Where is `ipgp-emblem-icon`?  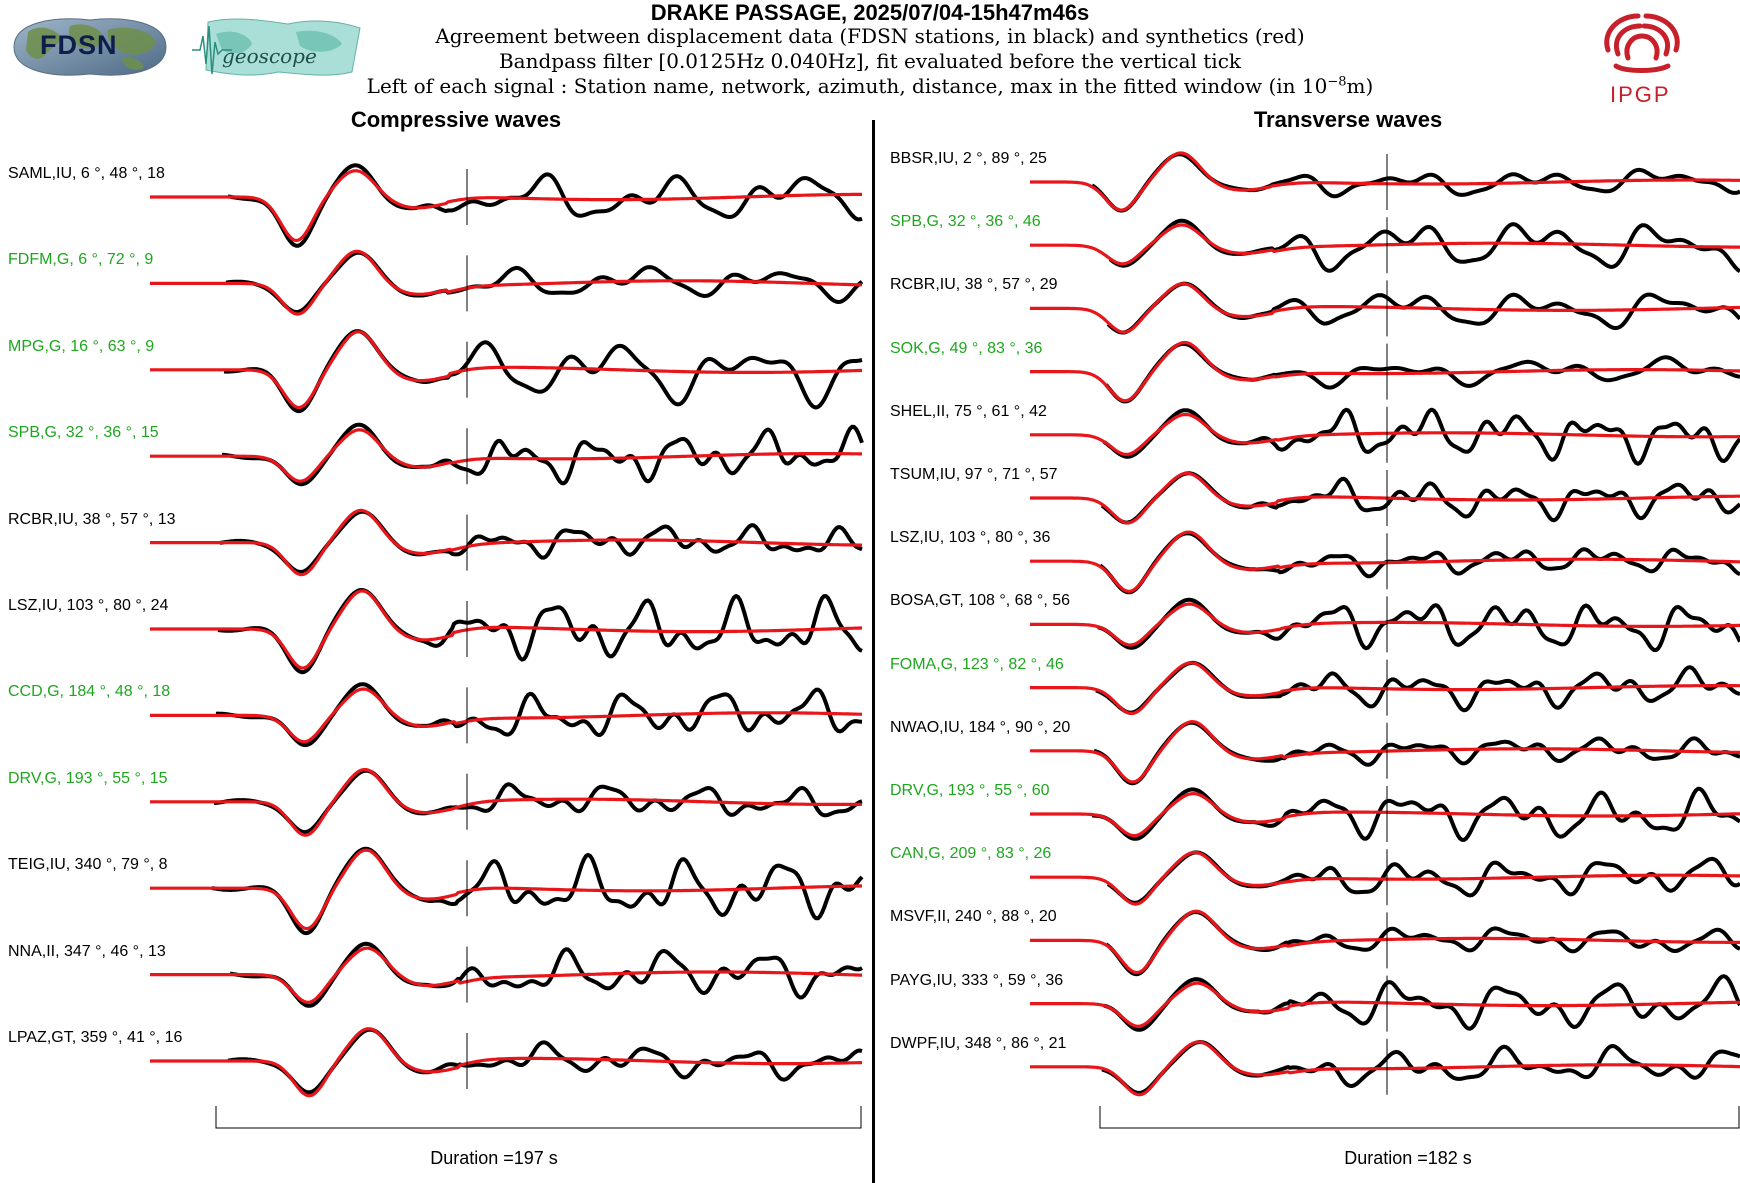
ipgp-emblem-icon is located at coordinates (1642, 43).